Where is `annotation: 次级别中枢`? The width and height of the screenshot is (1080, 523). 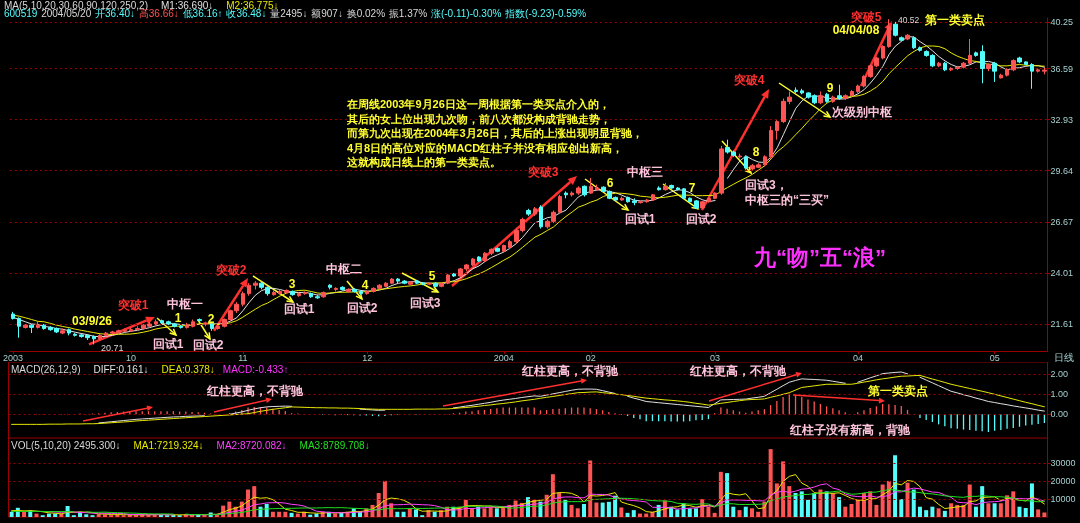
annotation: 次级别中枢 is located at coordinates (862, 112).